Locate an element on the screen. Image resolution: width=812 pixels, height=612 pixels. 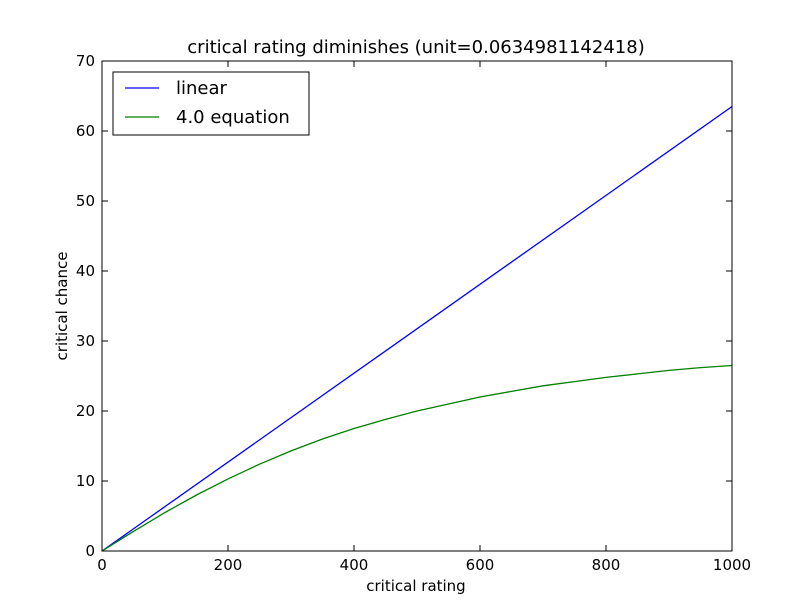
y-axis-label: critical chance is located at coordinates (62, 306).